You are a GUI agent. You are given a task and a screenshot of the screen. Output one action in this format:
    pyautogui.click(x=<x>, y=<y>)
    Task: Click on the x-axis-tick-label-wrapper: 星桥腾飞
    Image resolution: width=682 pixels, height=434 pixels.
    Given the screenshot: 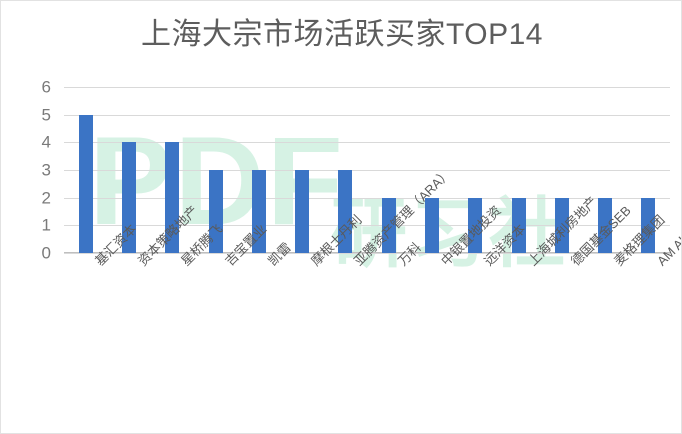 What is the action you would take?
    pyautogui.click(x=201, y=244)
    